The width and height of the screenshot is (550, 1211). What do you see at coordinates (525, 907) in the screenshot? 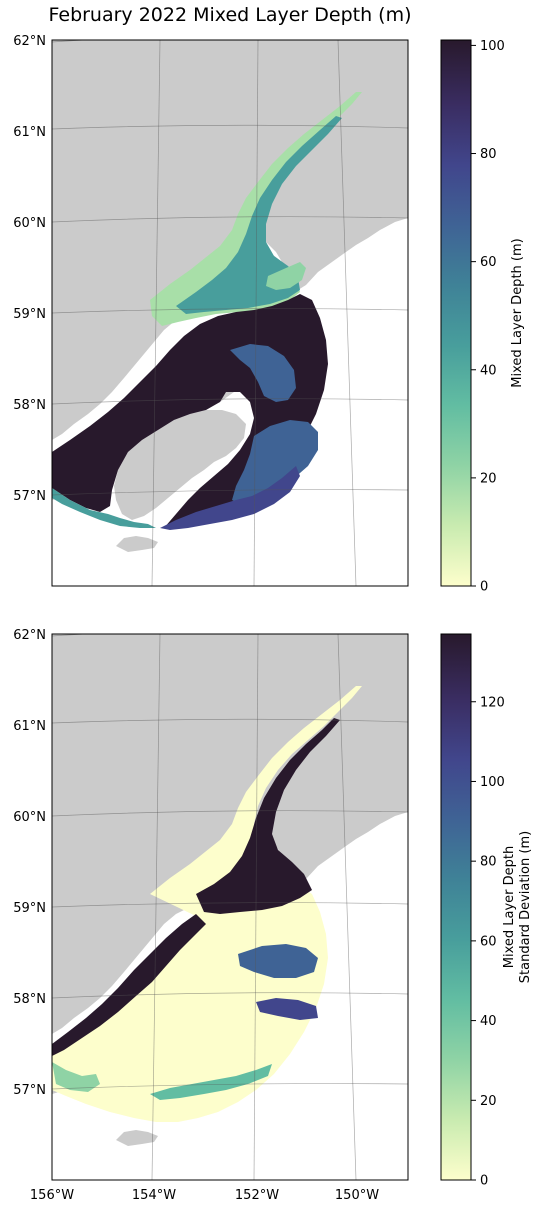
I see `colorbar-label-line: Standard Deviation (m)` at bounding box center [525, 907].